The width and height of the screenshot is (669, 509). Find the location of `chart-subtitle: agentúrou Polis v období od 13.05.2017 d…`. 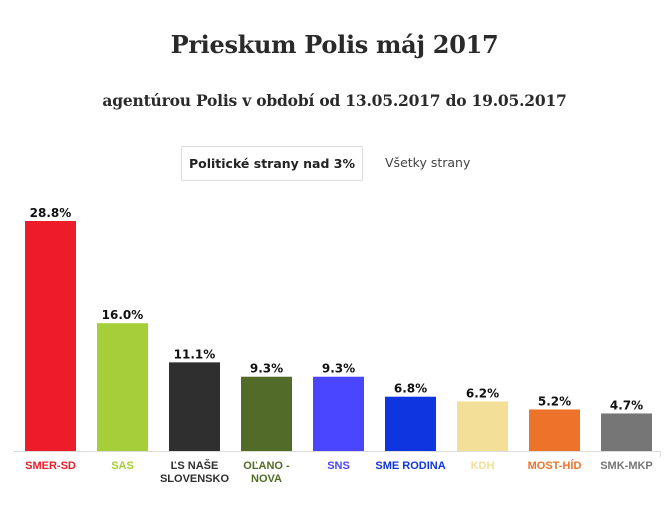

chart-subtitle: agentúrou Polis v období od 13.05.2017 d… is located at coordinates (334, 100).